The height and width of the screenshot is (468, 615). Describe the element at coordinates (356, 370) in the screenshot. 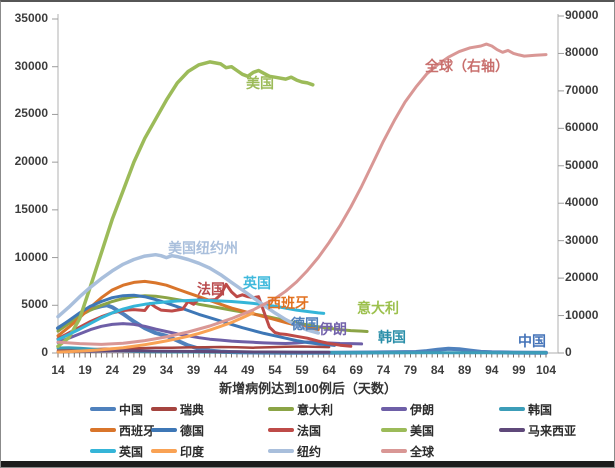

I see `x-axis-tick-label: 69` at that location.